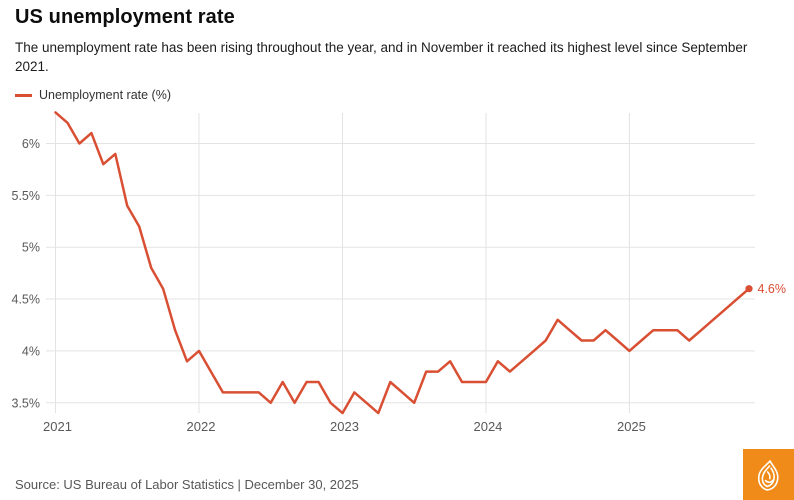 The image size is (794, 500). What do you see at coordinates (201, 426) in the screenshot?
I see `x-axis-tick-label: 2022` at bounding box center [201, 426].